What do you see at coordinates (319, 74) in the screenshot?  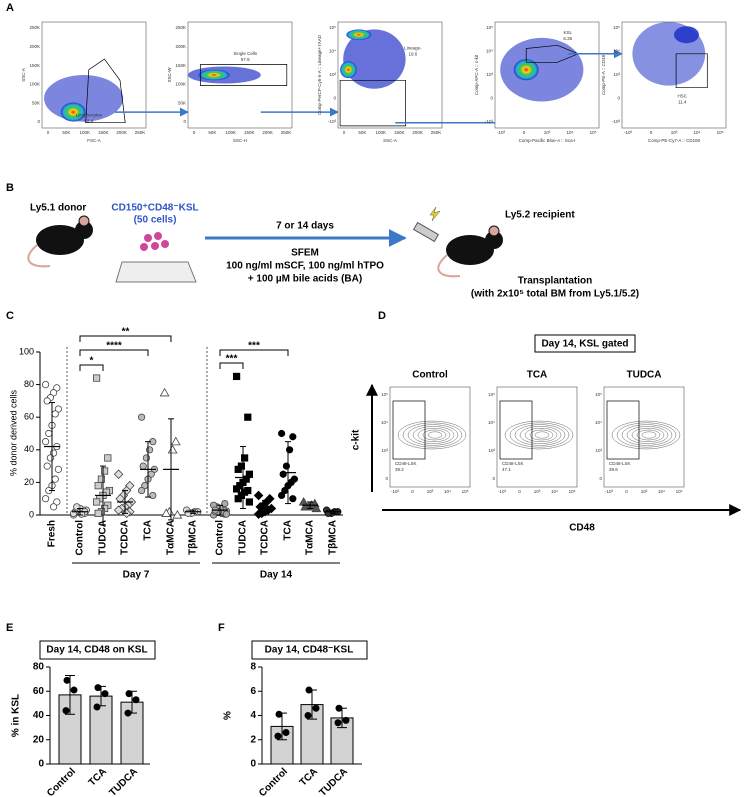 I see `y-axis-label: Comp-PerCP-Cy5-5-A :: Lineage+7AAD` at bounding box center [319, 74].